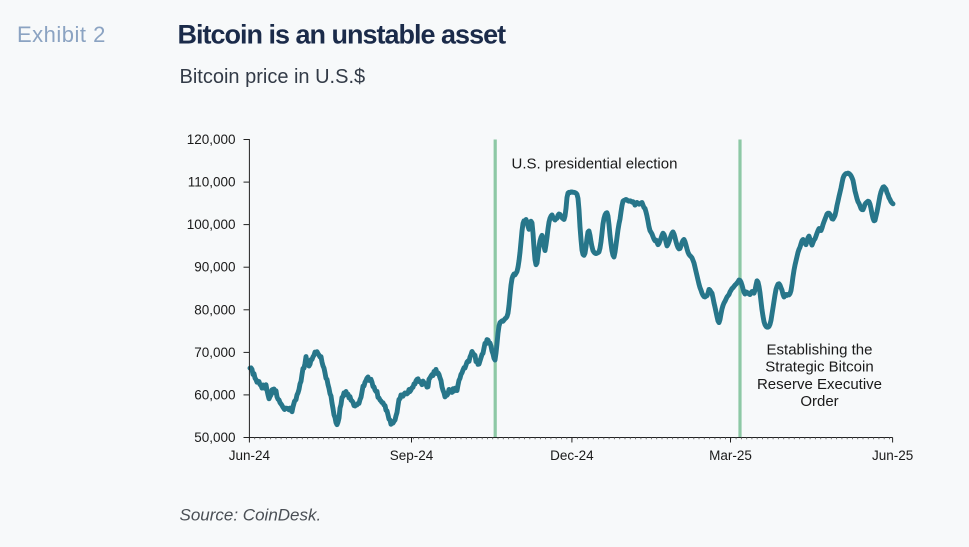  Describe the element at coordinates (572, 455) in the screenshot. I see `svg-text: Dec-24` at that location.